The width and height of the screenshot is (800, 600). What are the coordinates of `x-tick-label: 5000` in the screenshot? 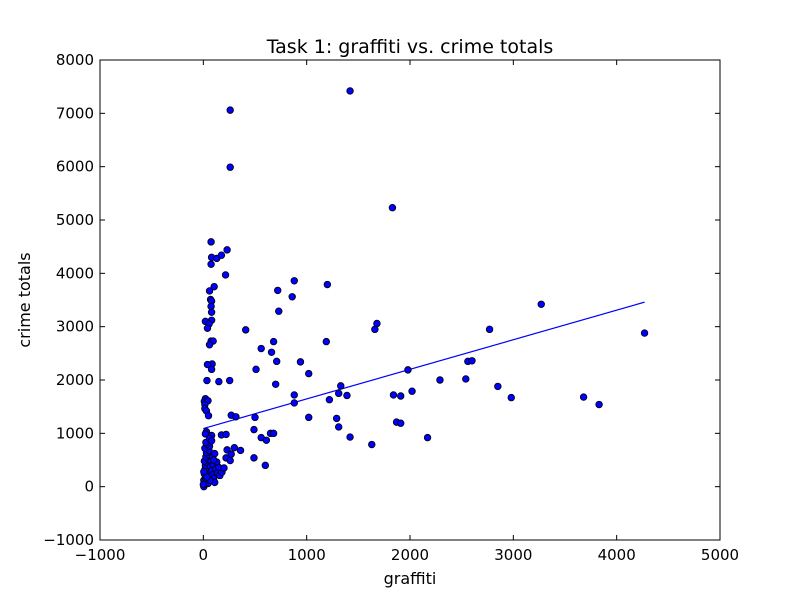 It's located at (720, 555).